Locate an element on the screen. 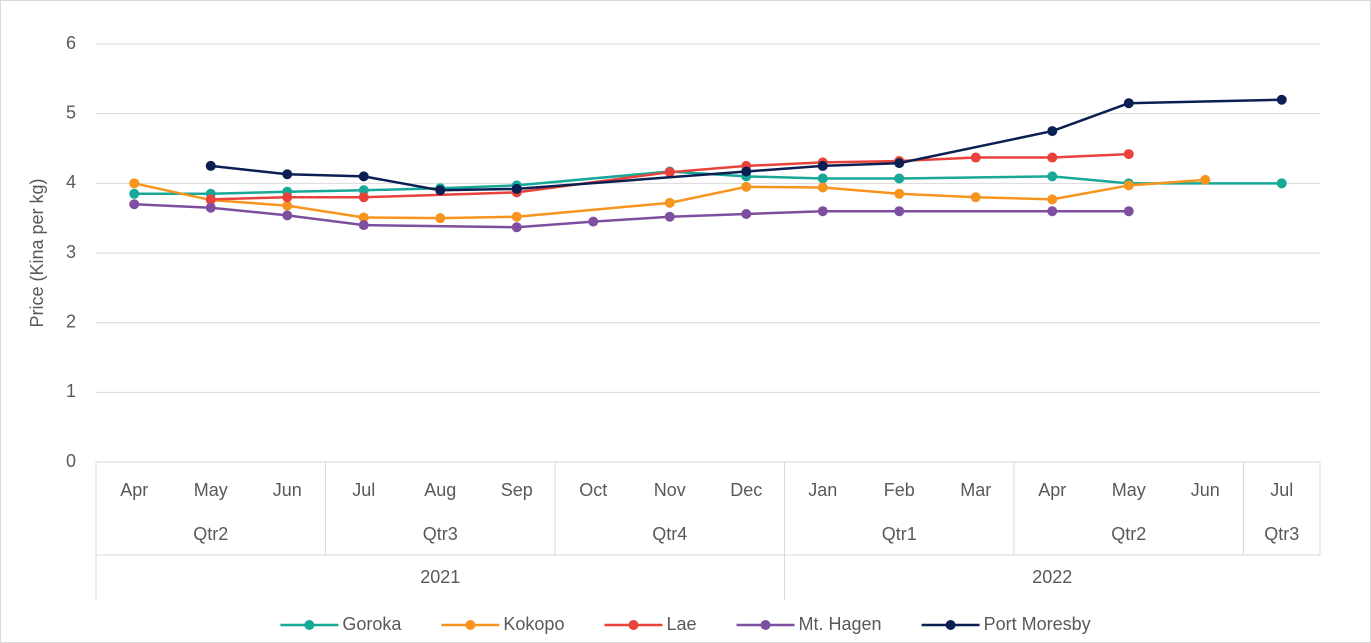 This screenshot has height=643, width=1371. x-tick-label: Aug is located at coordinates (440, 490).